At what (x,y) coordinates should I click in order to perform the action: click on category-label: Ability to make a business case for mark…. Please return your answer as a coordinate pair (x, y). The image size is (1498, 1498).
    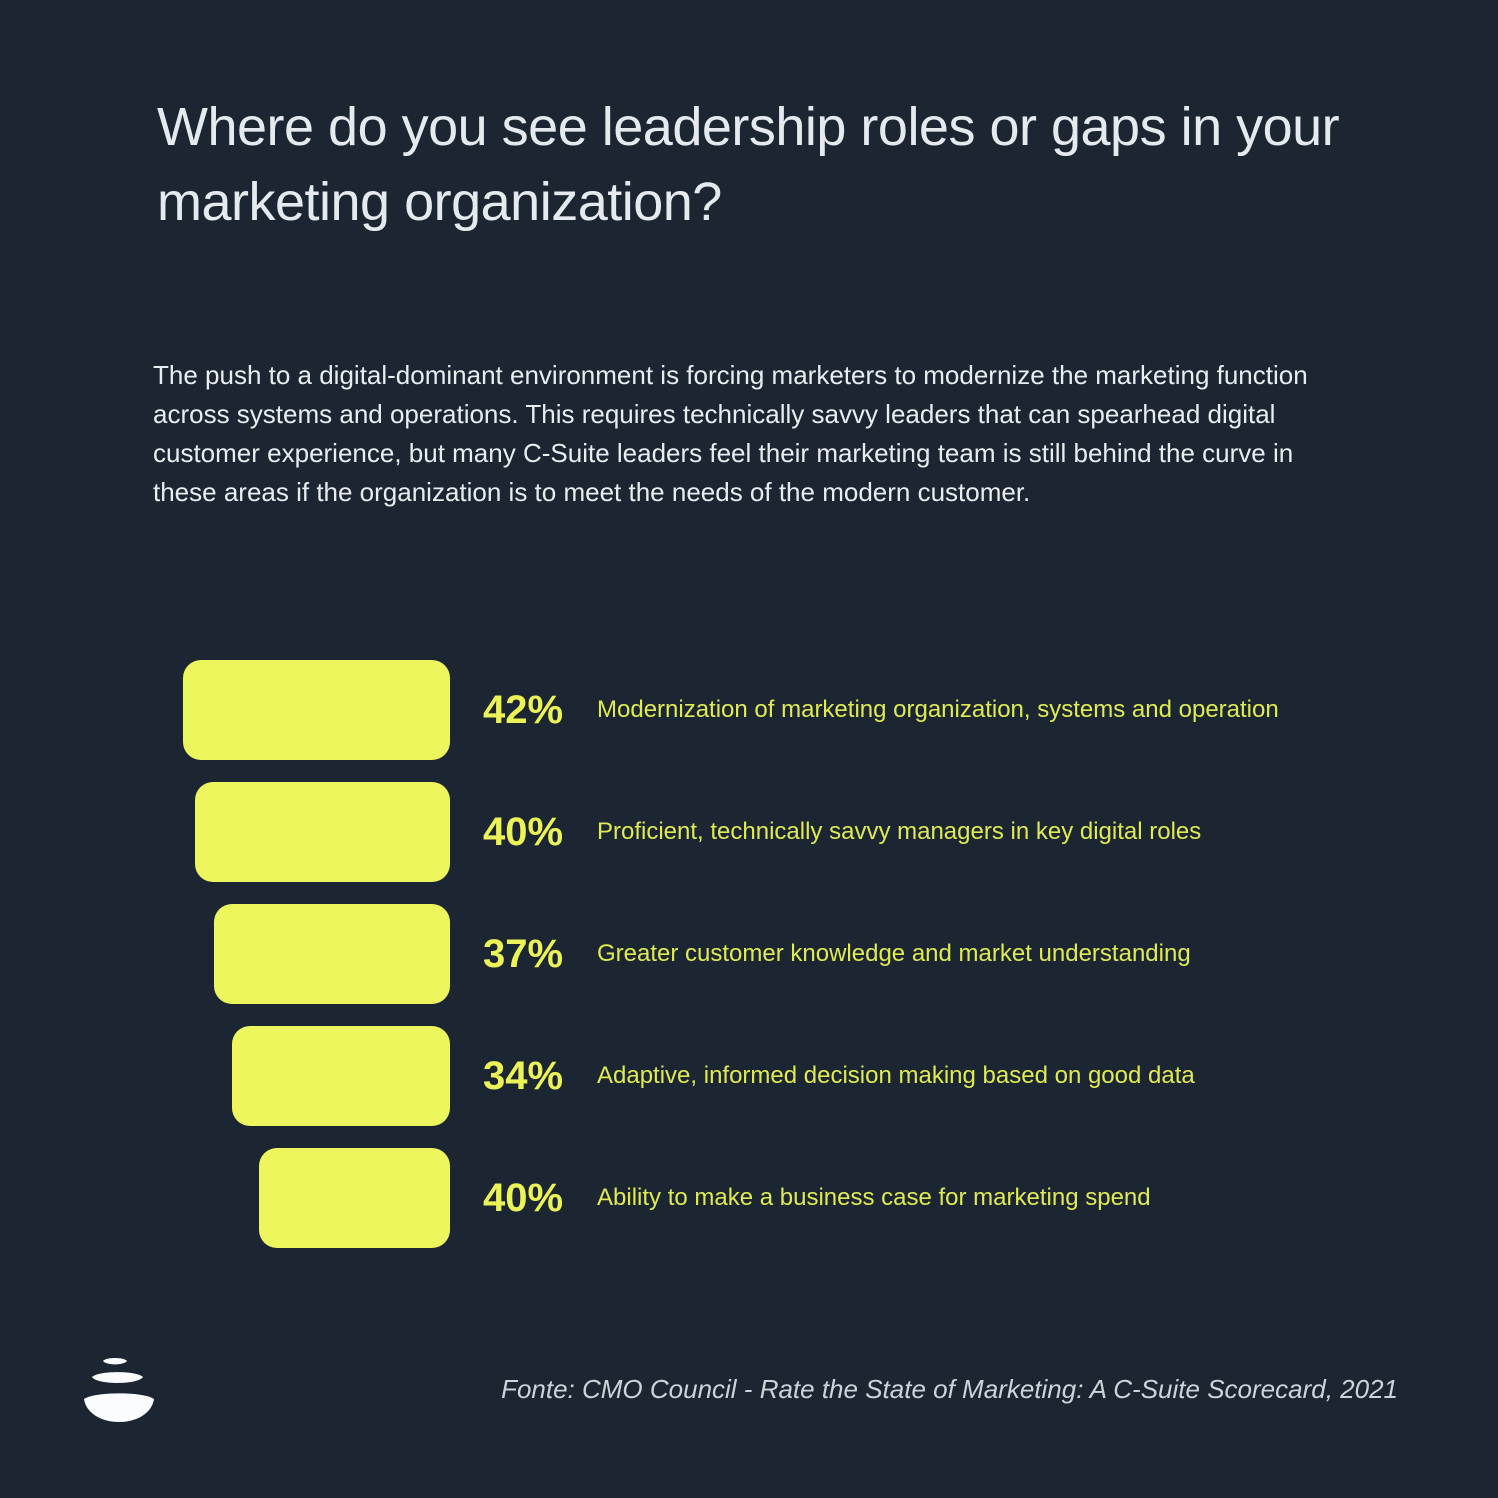
    Looking at the image, I should click on (874, 1197).